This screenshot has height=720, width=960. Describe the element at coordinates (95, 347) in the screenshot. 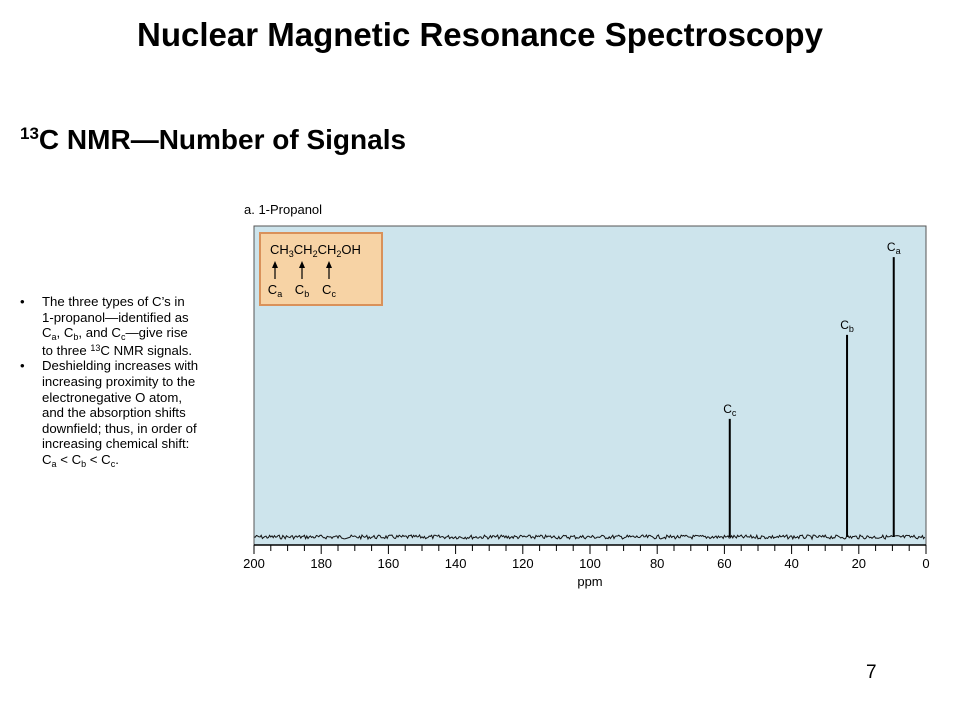

I see `superscript: 13` at that location.